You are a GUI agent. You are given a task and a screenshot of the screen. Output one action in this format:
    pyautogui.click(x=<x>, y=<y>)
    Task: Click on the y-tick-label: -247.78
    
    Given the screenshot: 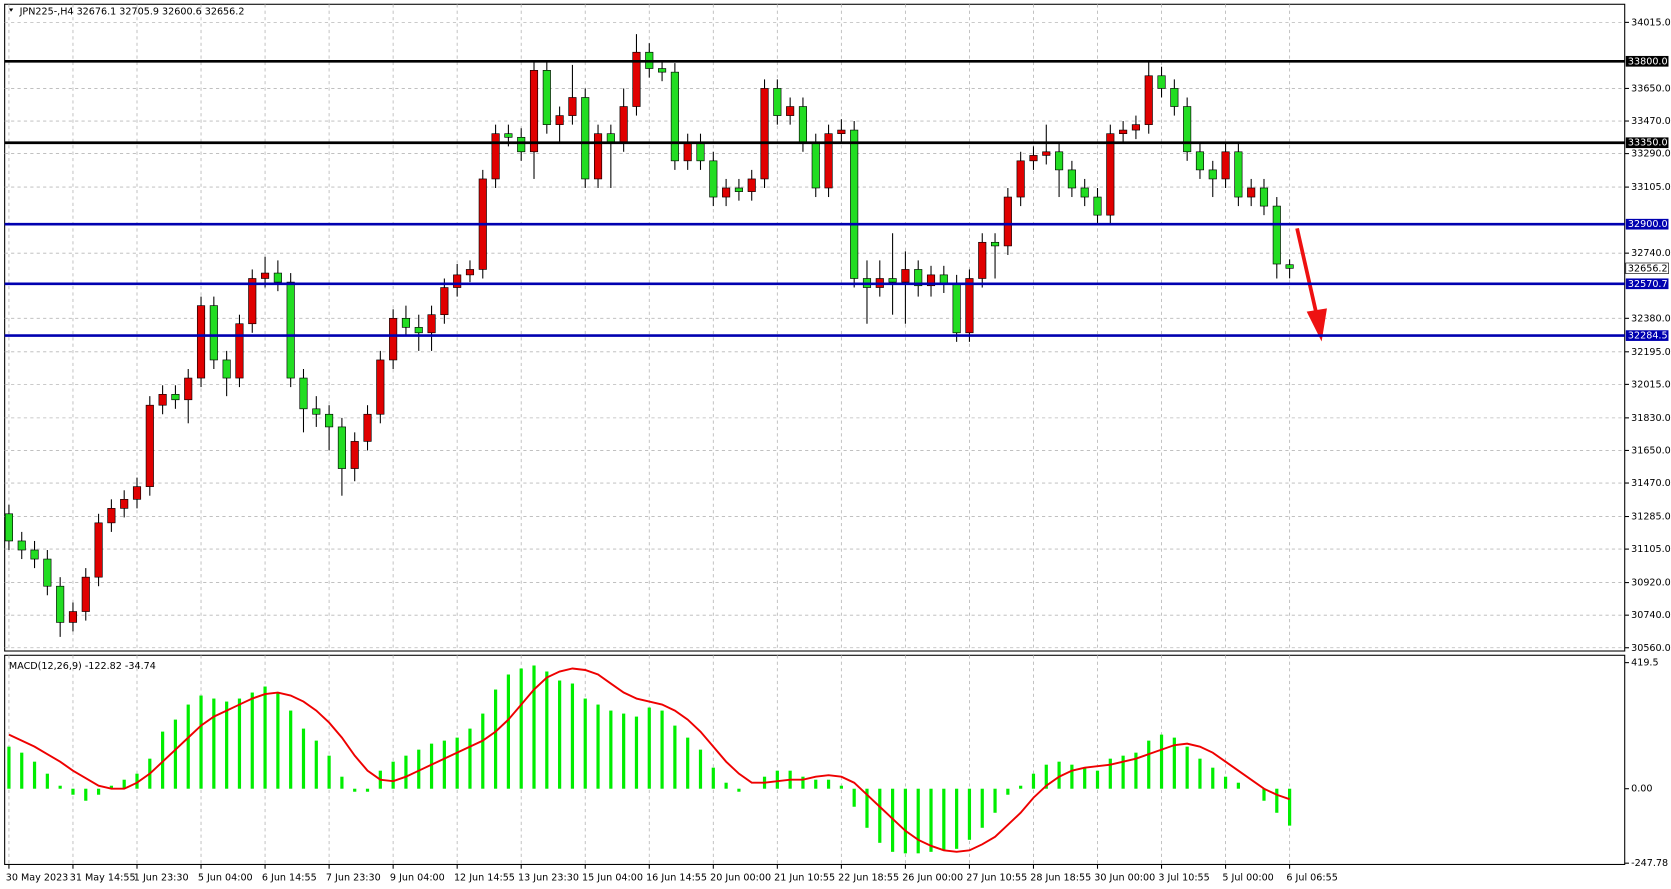 What is the action you would take?
    pyautogui.click(x=1649, y=863)
    